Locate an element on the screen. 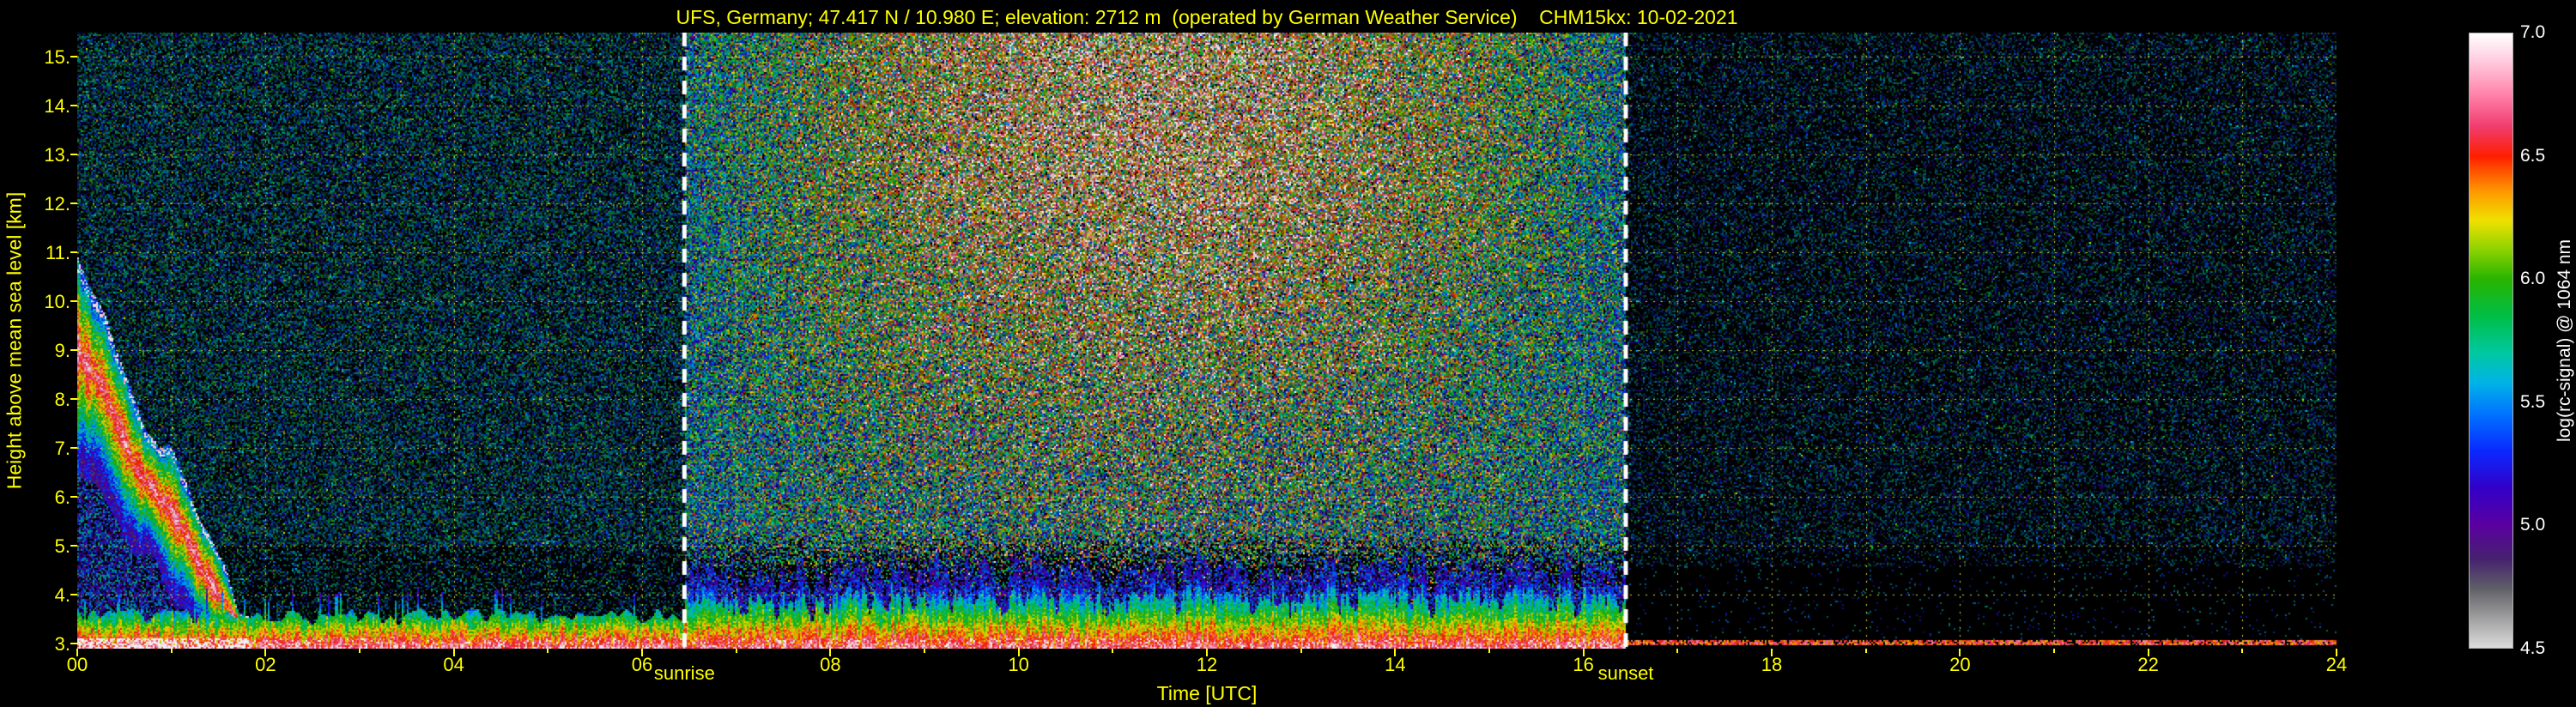 Image resolution: width=2576 pixels, height=707 pixels. colorbar-tick-label: 6.5 is located at coordinates (2533, 156).